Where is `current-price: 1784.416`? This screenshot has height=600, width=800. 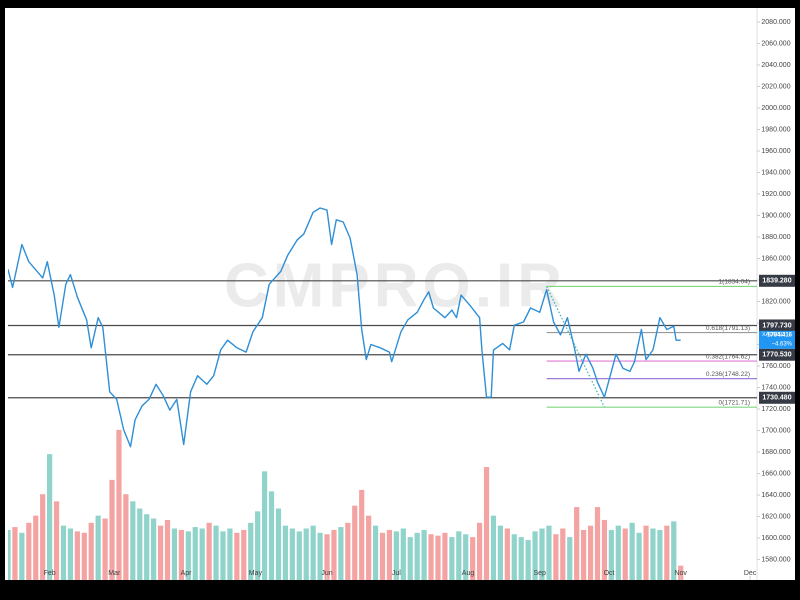 current-price: 1784.416 is located at coordinates (780, 335).